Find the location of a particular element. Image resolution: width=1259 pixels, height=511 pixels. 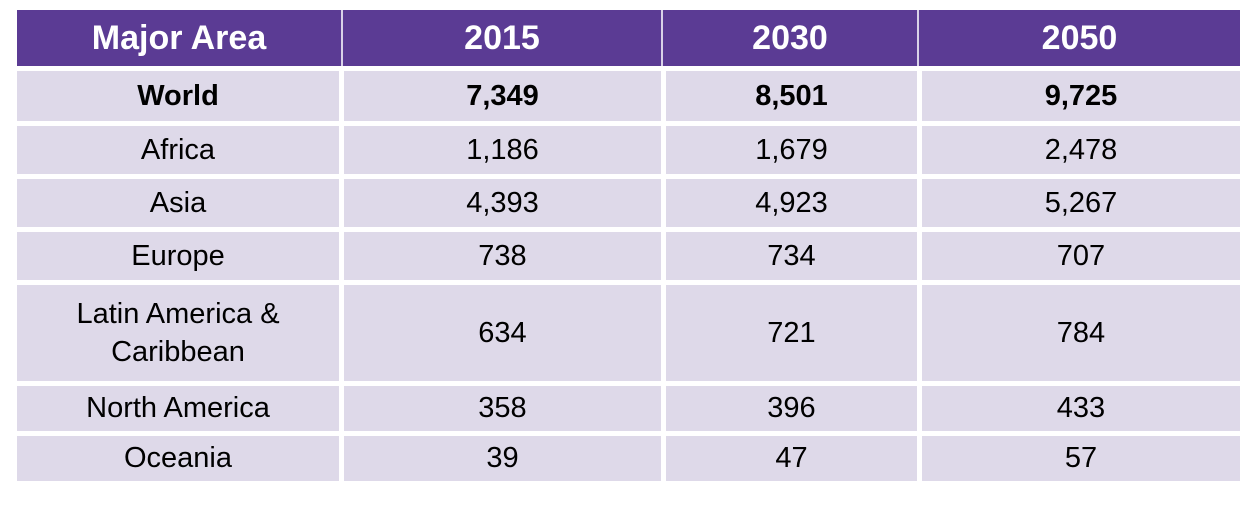

value-cell: 1,679 is located at coordinates (791, 150).